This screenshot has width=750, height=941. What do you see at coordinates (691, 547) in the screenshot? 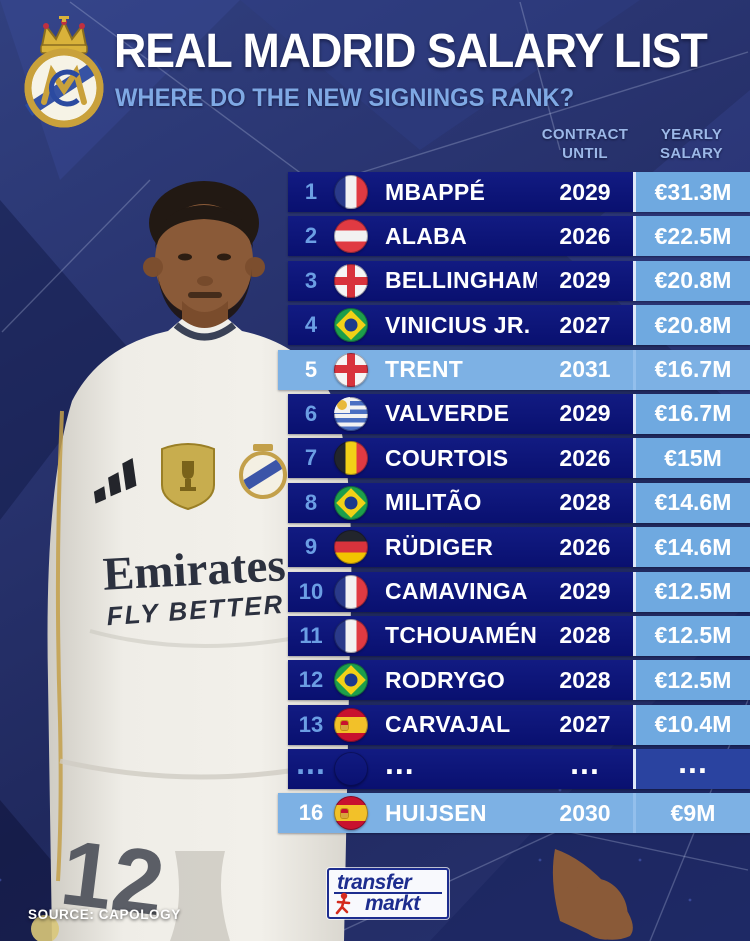
I see `salary-cell: €14.6M` at bounding box center [691, 547].